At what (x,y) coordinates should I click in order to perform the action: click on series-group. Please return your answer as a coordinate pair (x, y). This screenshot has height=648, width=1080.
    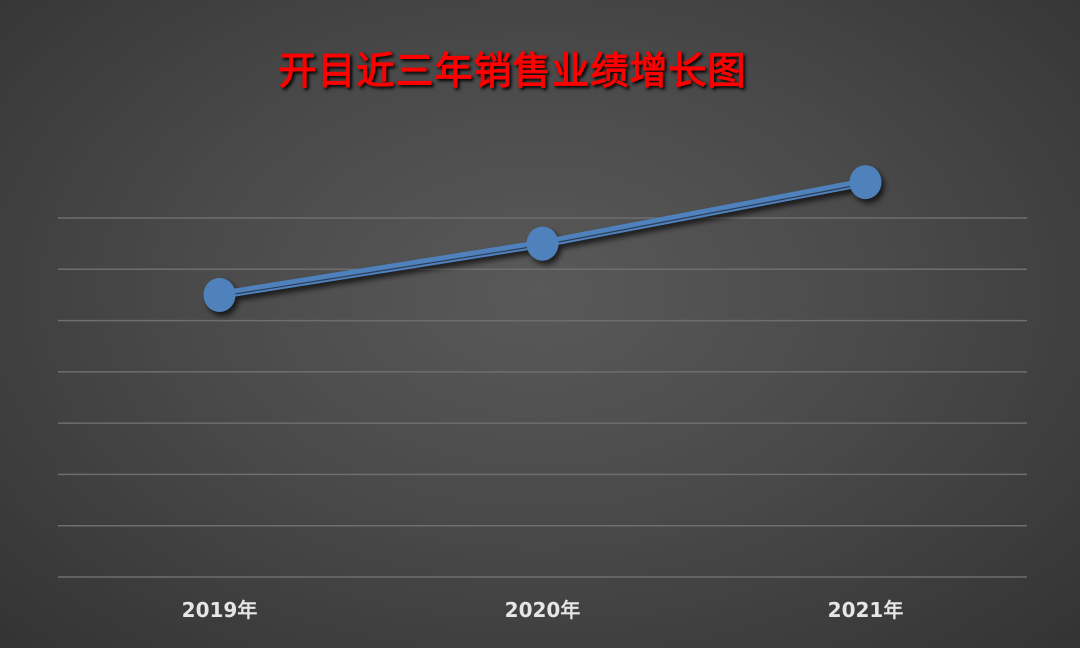
    Looking at the image, I should click on (542, 238).